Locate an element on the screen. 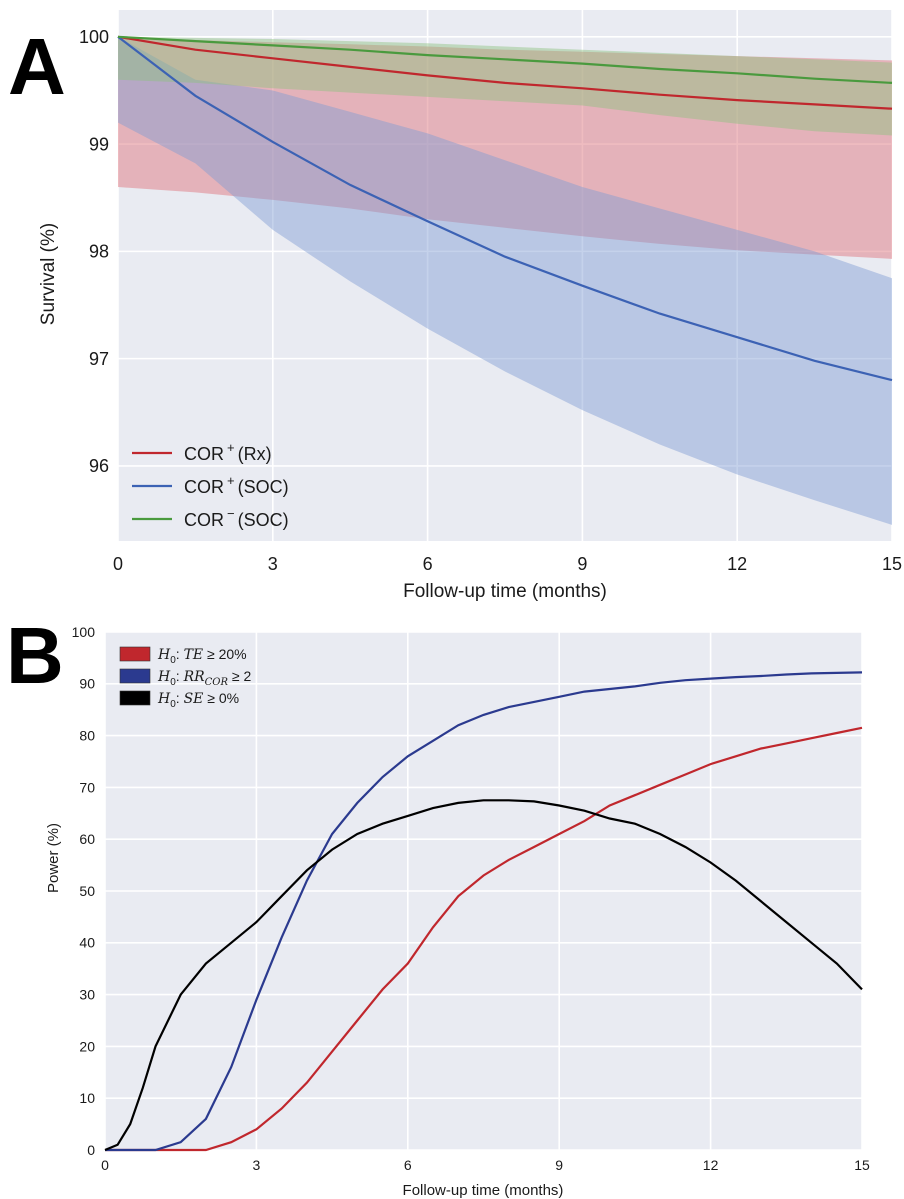 This screenshot has width=904, height=1199. panel-b-legend: H0: TE ≥ 20%H0: RRCOR ≥ 2H0: SE ≥ 0% is located at coordinates (185, 678).